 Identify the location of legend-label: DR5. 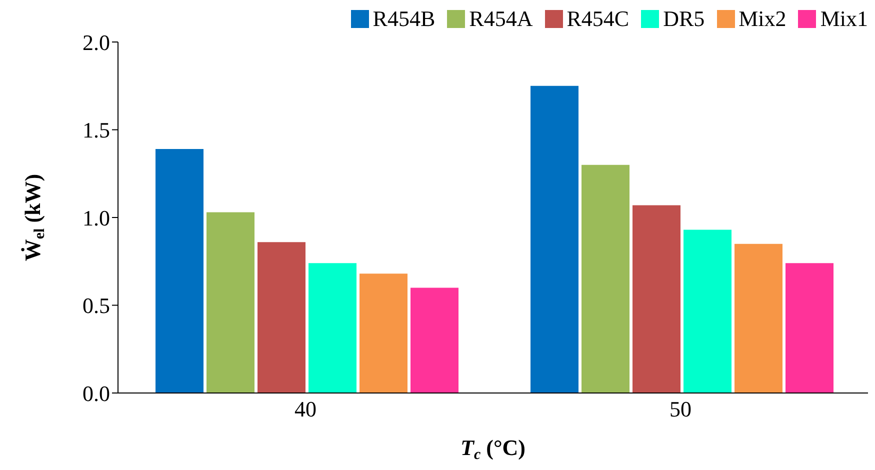
(684, 19).